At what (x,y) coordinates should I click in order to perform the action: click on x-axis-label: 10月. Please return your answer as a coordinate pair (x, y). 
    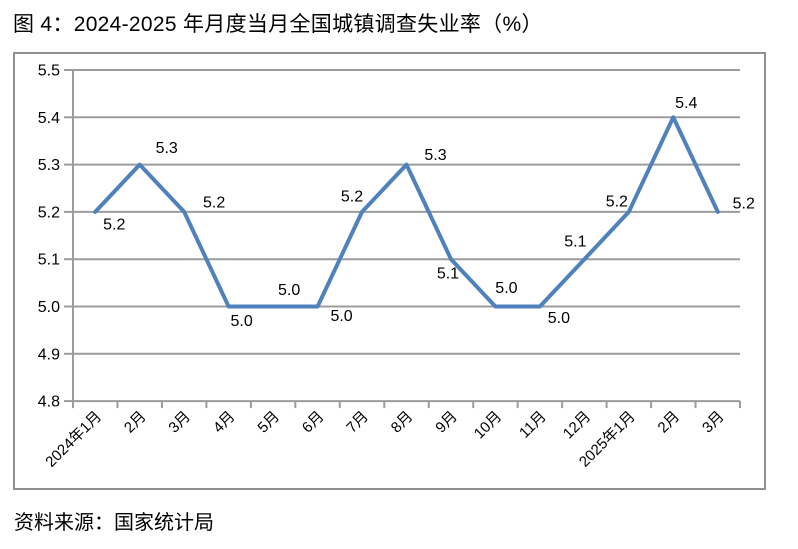
    Looking at the image, I should click on (488, 425).